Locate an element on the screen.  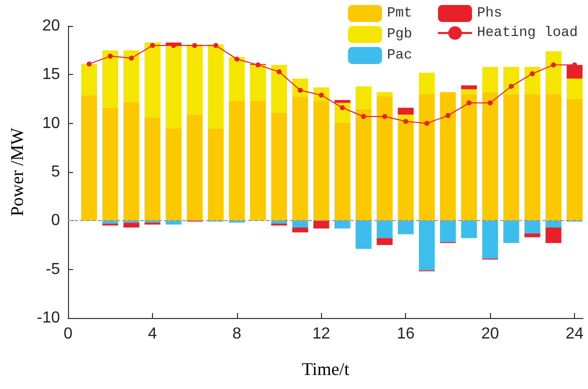
x-tick-label: 4 is located at coordinates (152, 334).